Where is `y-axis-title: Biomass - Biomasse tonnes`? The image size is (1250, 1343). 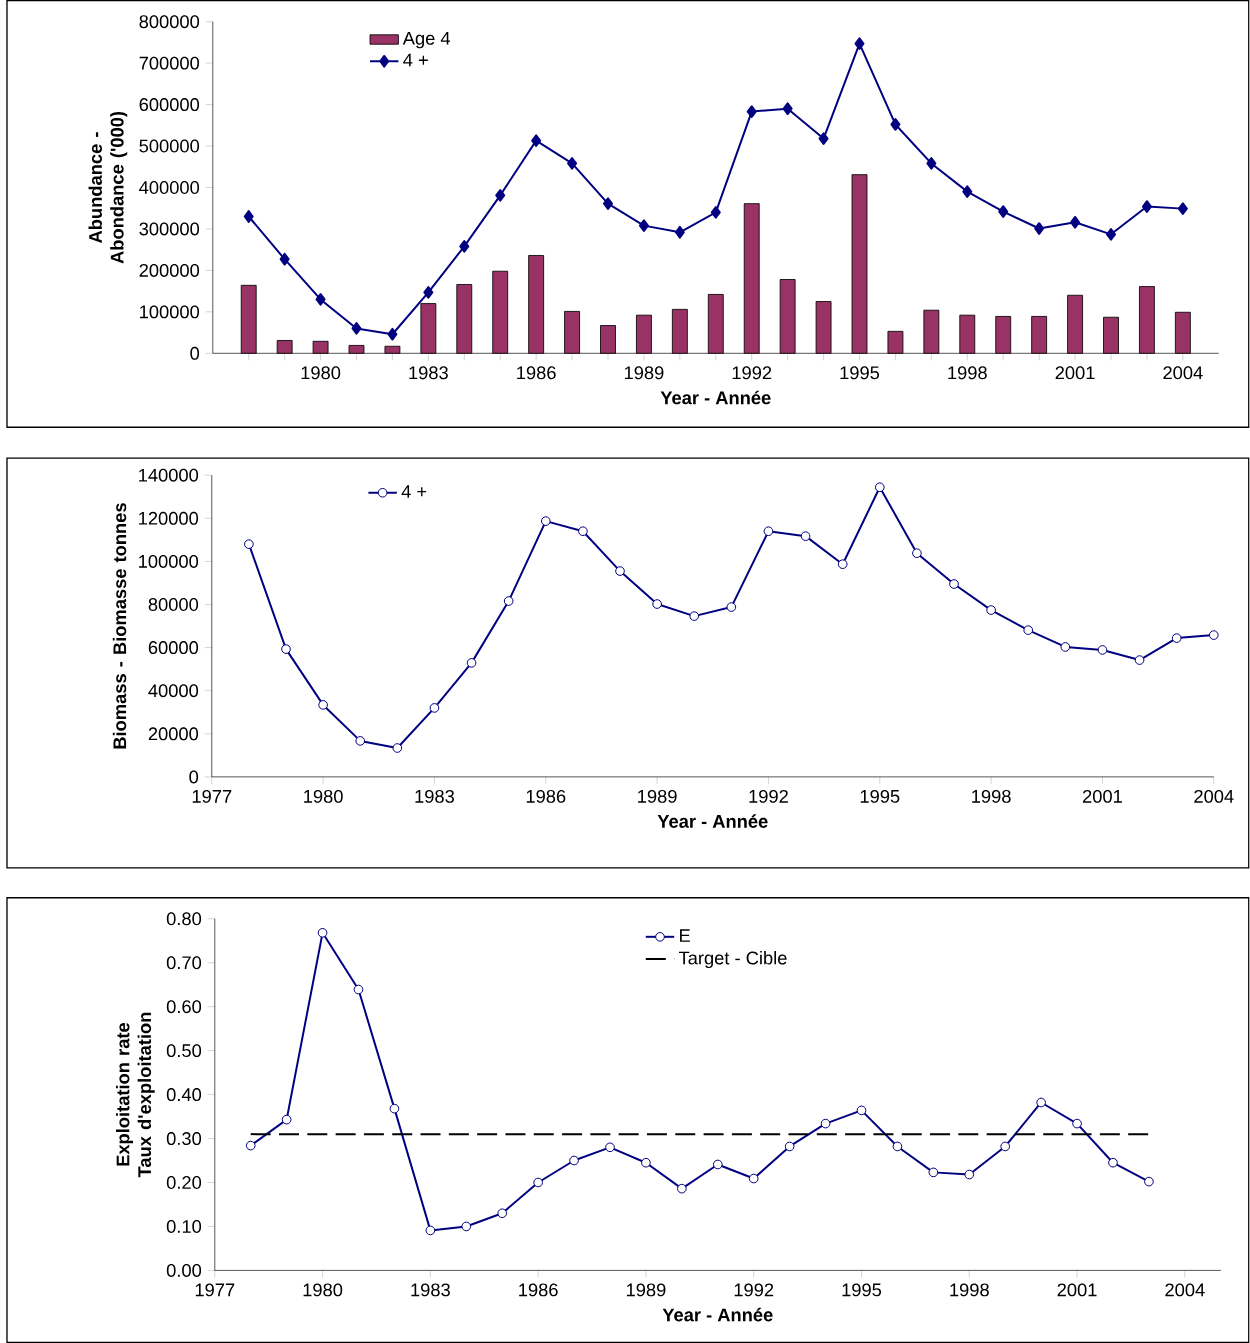
y-axis-title: Biomass - Biomasse tonnes is located at coordinates (119, 626).